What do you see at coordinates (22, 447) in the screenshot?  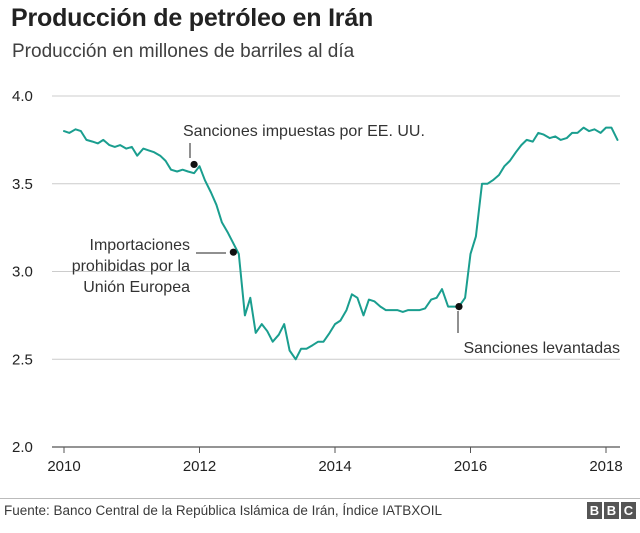 I see `y-tick-label: 2.0` at bounding box center [22, 447].